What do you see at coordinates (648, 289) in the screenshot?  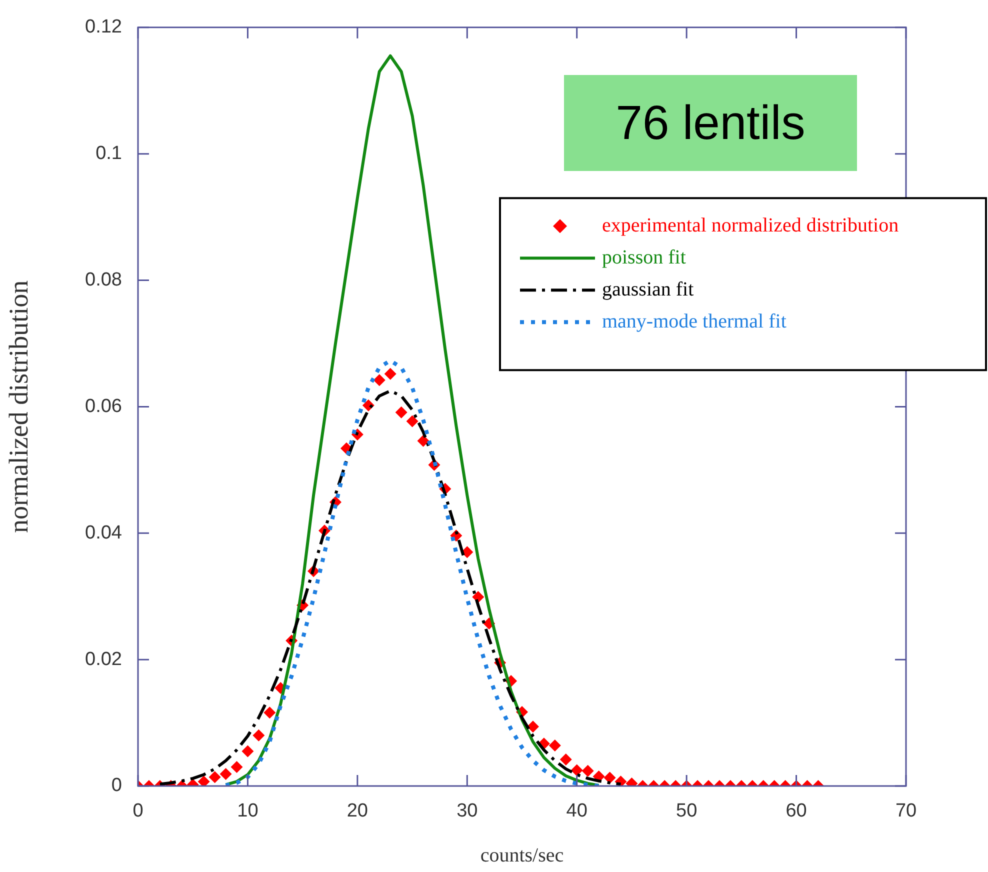 I see `legend-label: gaussian fit` at bounding box center [648, 289].